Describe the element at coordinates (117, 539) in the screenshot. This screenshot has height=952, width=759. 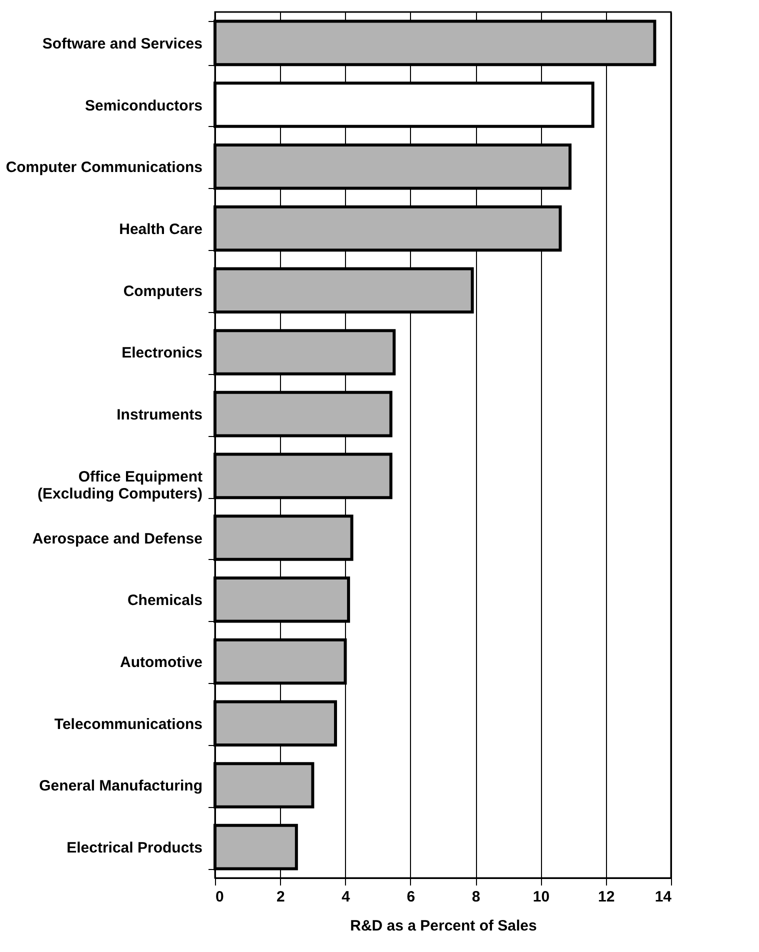
I see `y-tick-label: Aerospace and Defense` at that location.